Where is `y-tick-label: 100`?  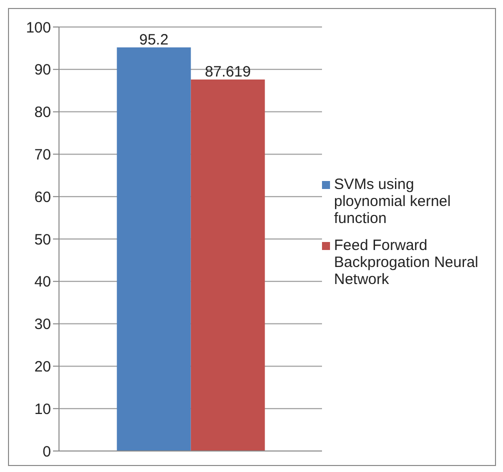 y-tick-label: 100 is located at coordinates (38, 27).